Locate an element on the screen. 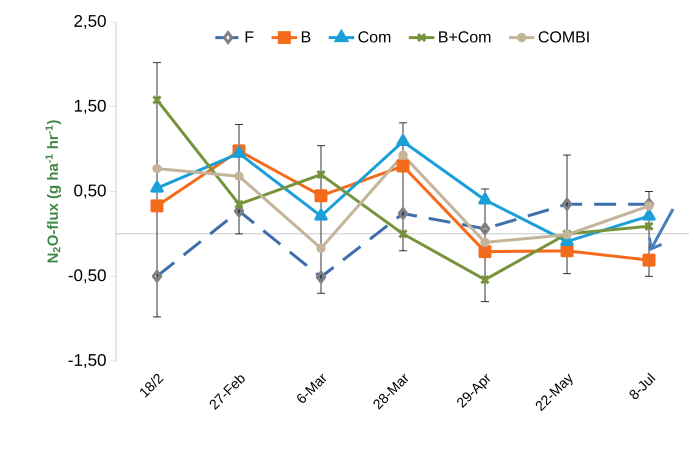  y-tick-label: -1,50 is located at coordinates (87, 361).